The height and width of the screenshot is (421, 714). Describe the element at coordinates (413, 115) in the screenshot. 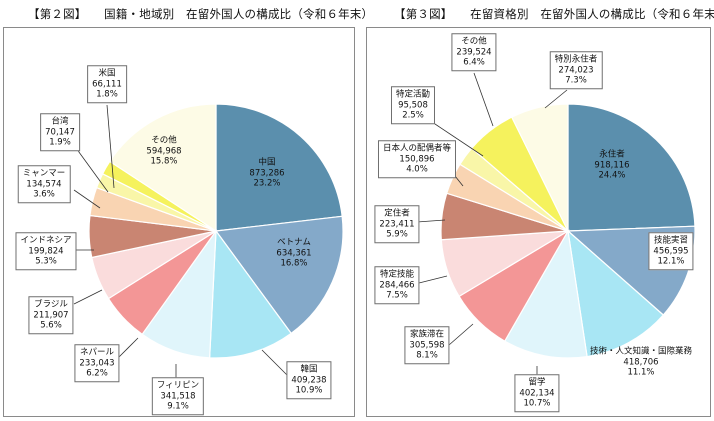

I see `slice-percent: 2.5%` at that location.